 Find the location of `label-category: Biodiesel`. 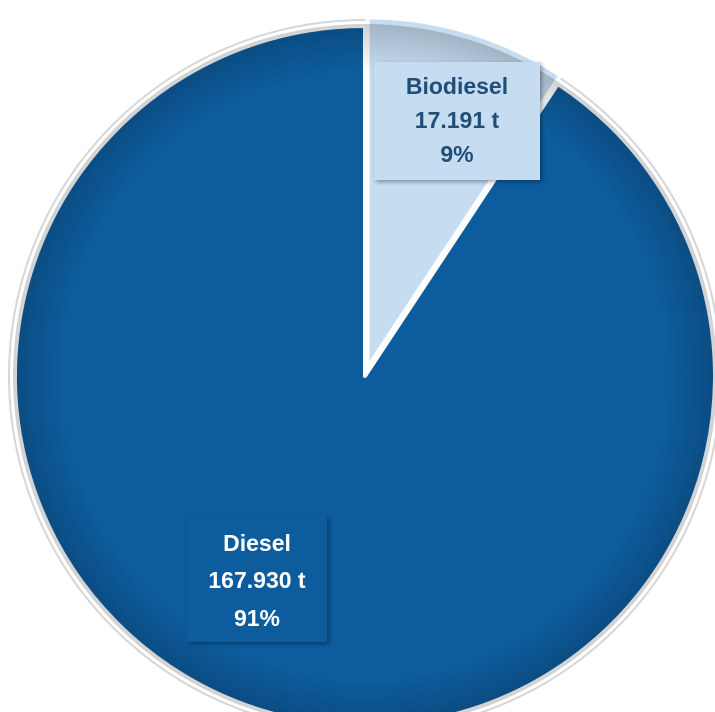

label-category: Biodiesel is located at coordinates (457, 86).